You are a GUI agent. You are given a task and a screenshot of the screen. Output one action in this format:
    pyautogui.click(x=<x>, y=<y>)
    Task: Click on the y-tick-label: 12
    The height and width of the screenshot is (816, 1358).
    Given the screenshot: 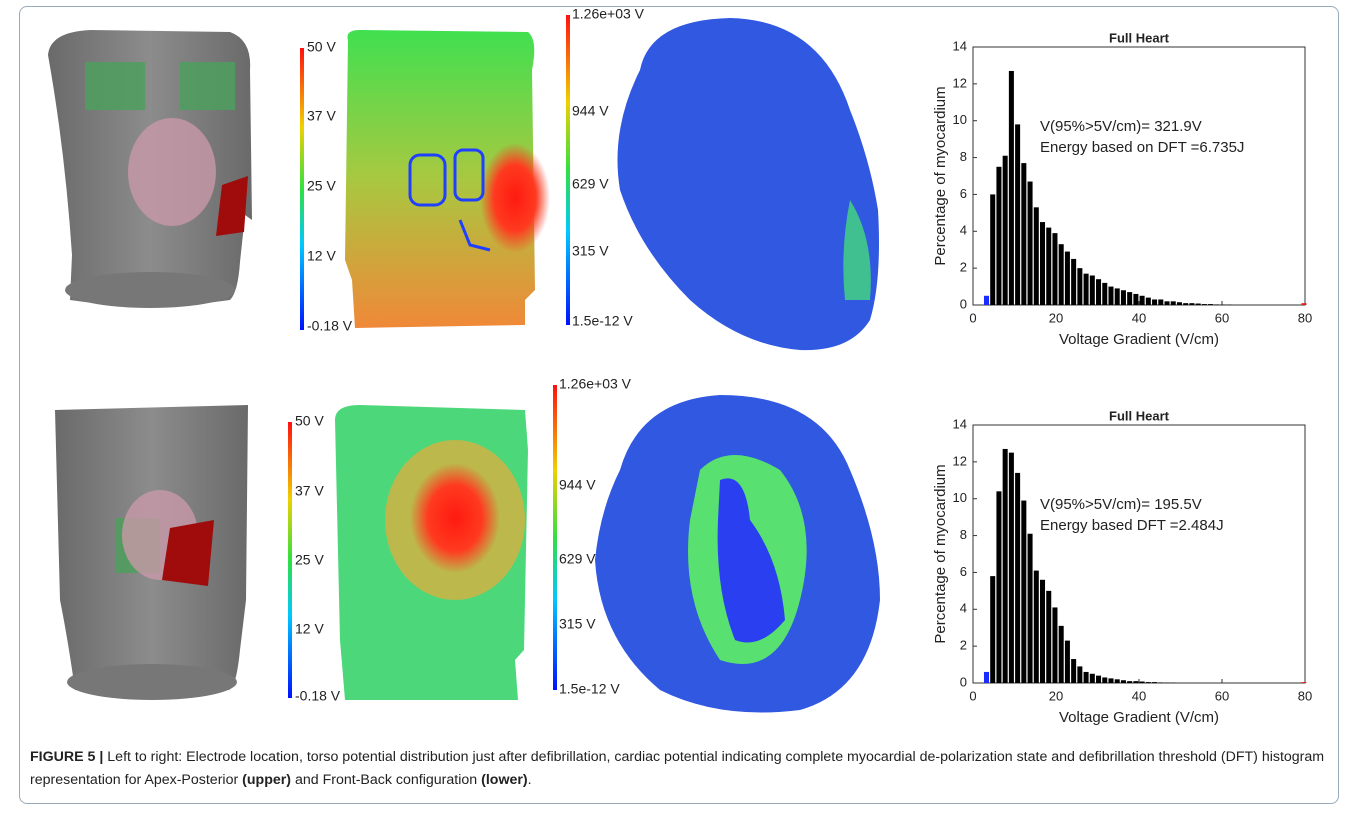 What is the action you would take?
    pyautogui.click(x=960, y=460)
    